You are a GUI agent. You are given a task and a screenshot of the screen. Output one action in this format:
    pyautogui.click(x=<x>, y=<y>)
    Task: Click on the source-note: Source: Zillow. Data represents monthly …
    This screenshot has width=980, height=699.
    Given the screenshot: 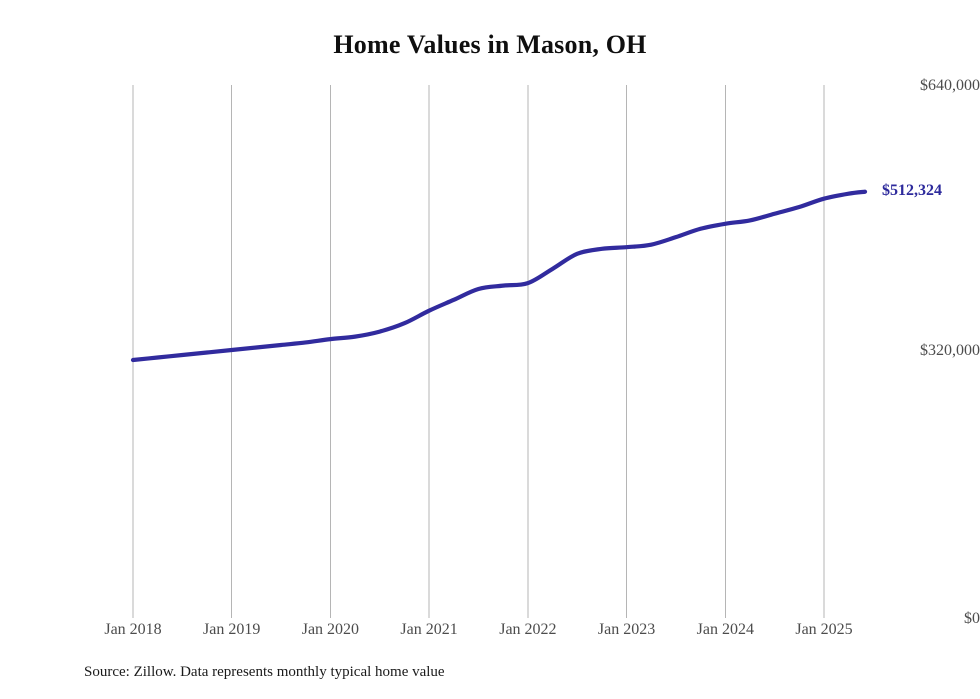 What is the action you would take?
    pyautogui.click(x=264, y=672)
    